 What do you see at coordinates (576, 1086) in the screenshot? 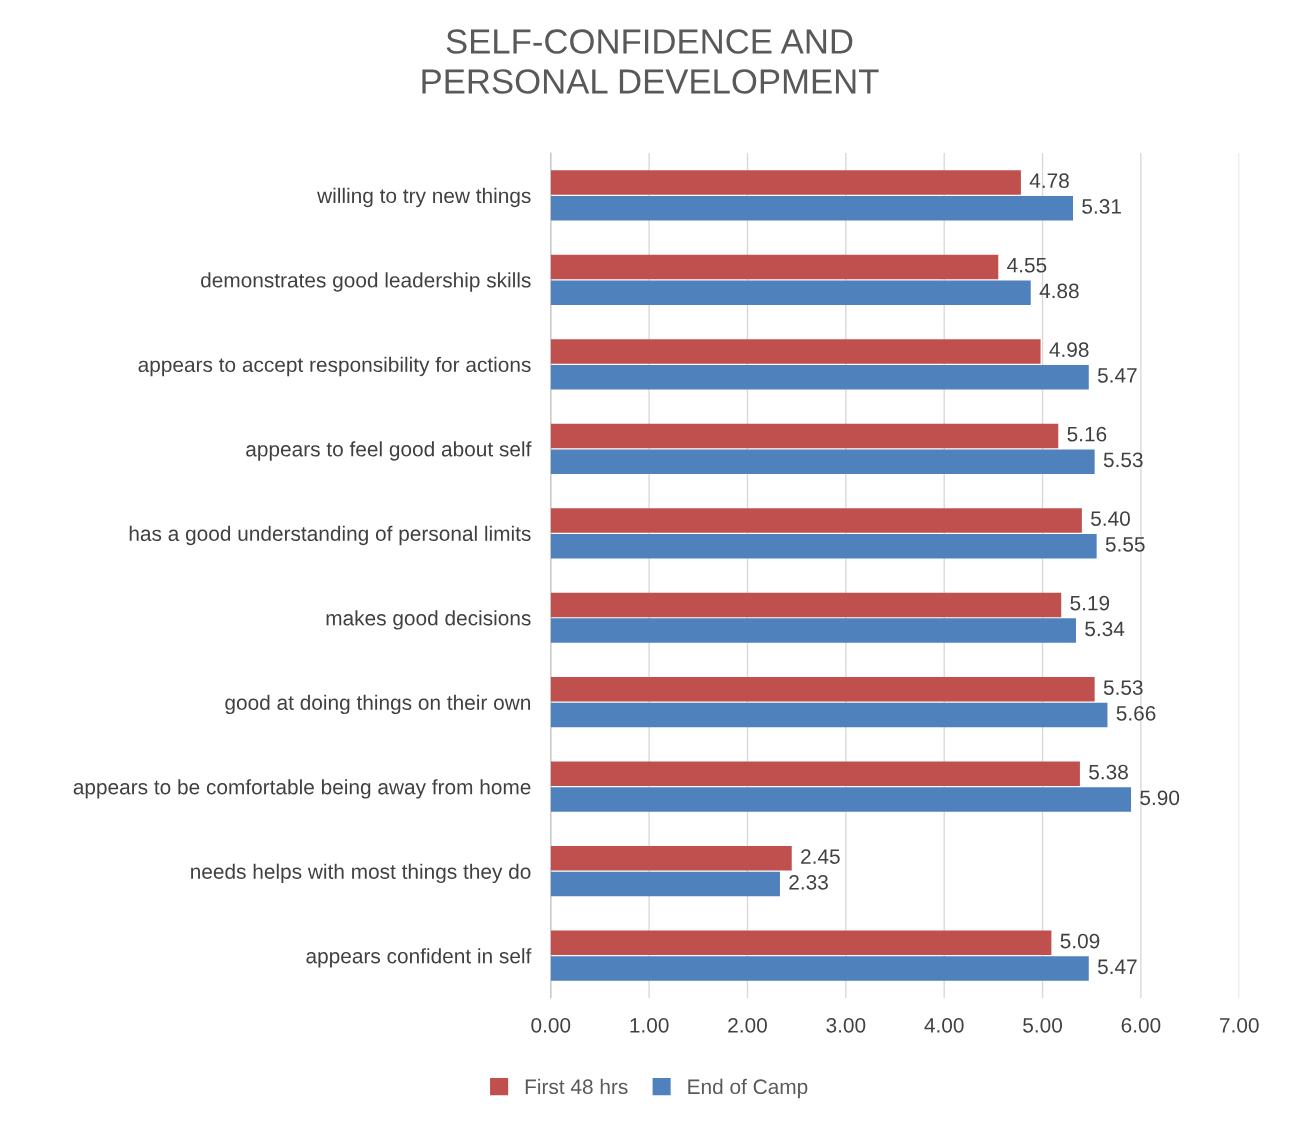
I see `legend-label: First 48 hrs` at bounding box center [576, 1086].